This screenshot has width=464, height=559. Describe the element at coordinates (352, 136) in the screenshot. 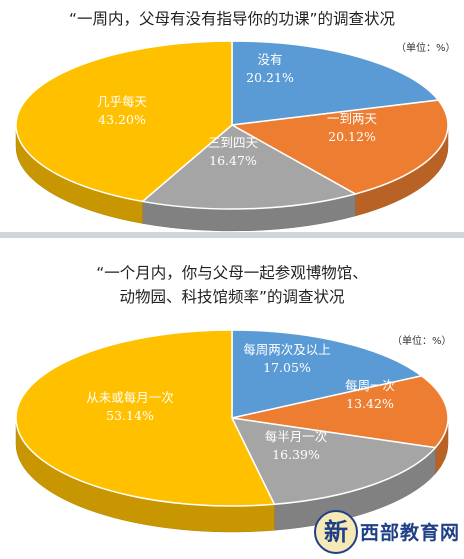

I see `pie-1-value-2: 20.12%` at that location.